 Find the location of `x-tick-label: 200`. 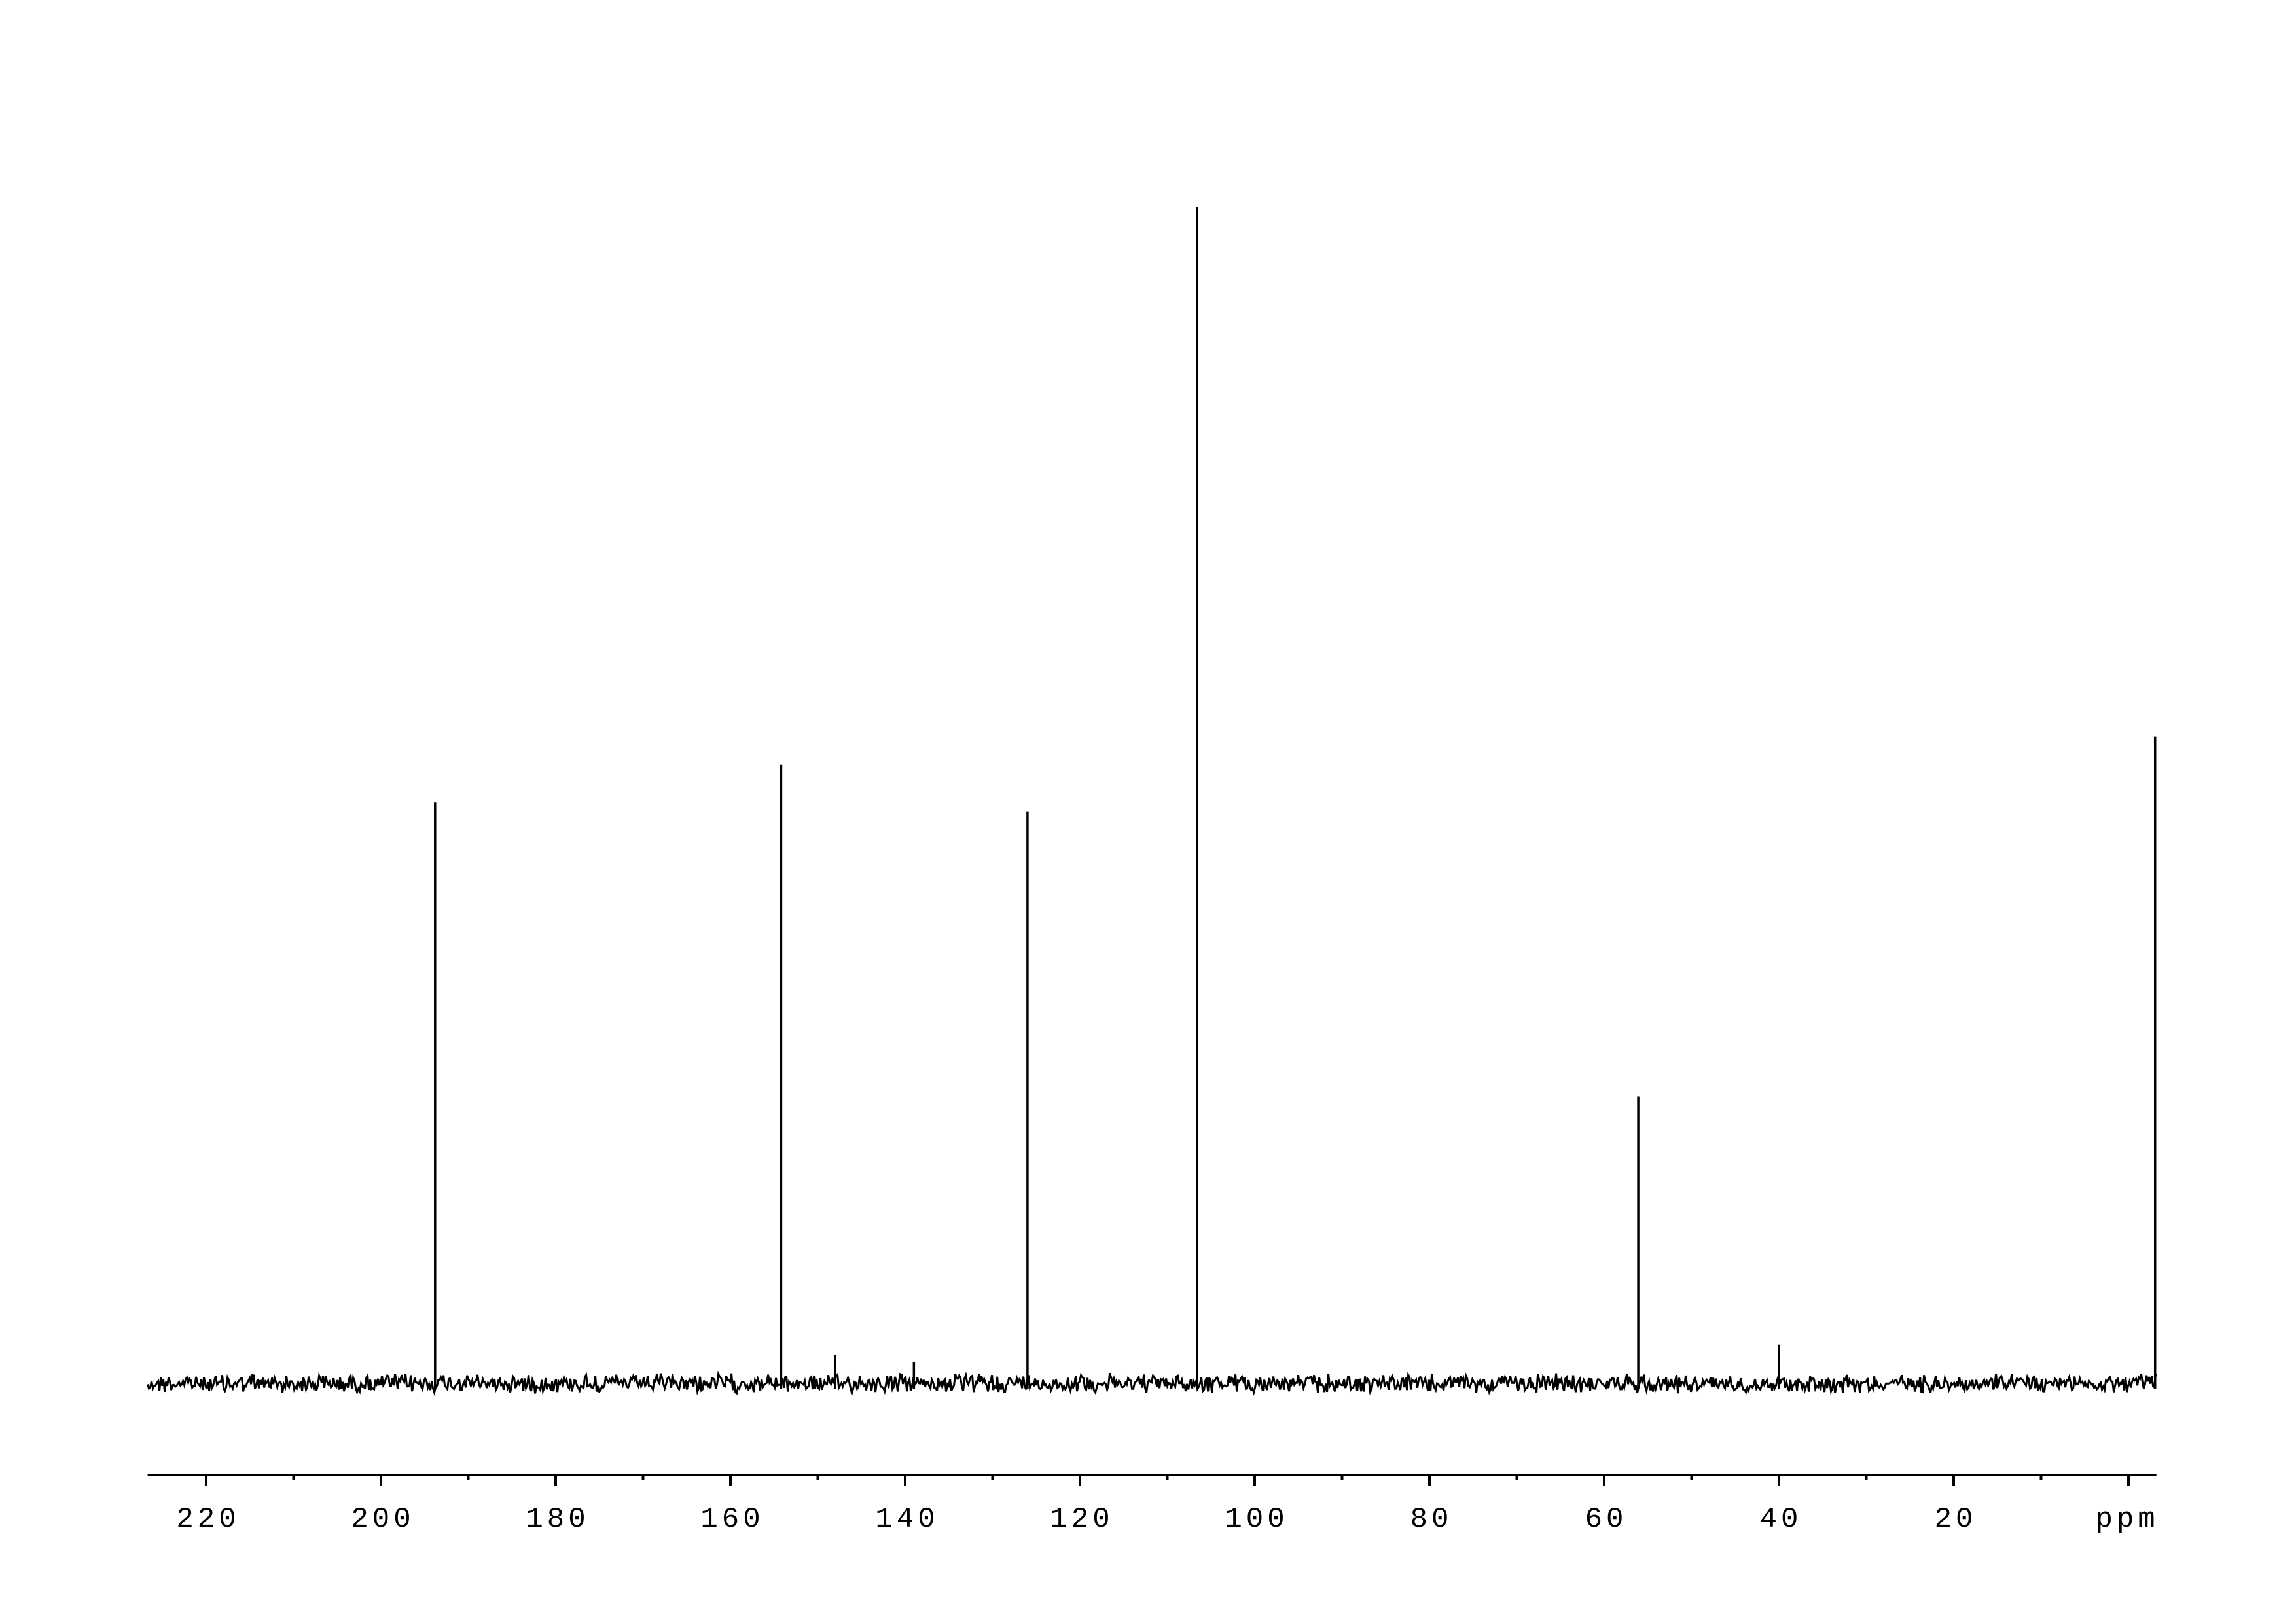

x-tick-label: 200 is located at coordinates (382, 1519).